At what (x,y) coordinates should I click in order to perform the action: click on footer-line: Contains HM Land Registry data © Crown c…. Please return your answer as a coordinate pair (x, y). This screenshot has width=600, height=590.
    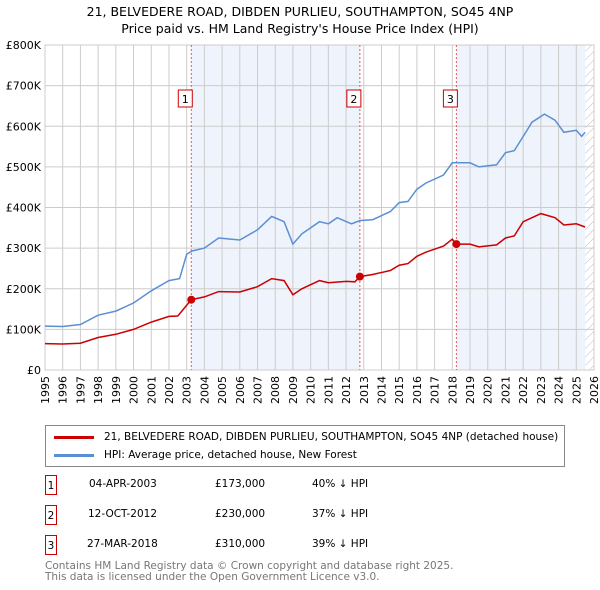
    Looking at the image, I should click on (249, 566).